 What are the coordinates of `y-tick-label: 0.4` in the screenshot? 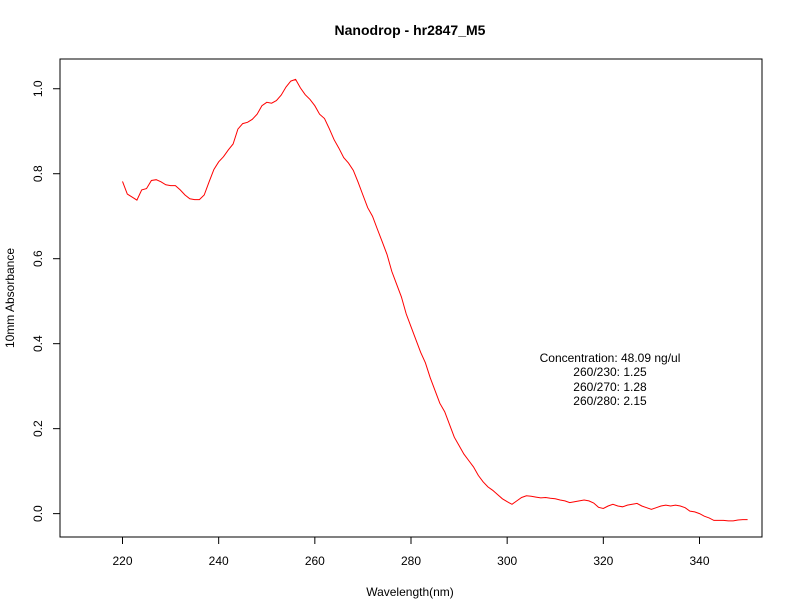 It's located at (38, 343).